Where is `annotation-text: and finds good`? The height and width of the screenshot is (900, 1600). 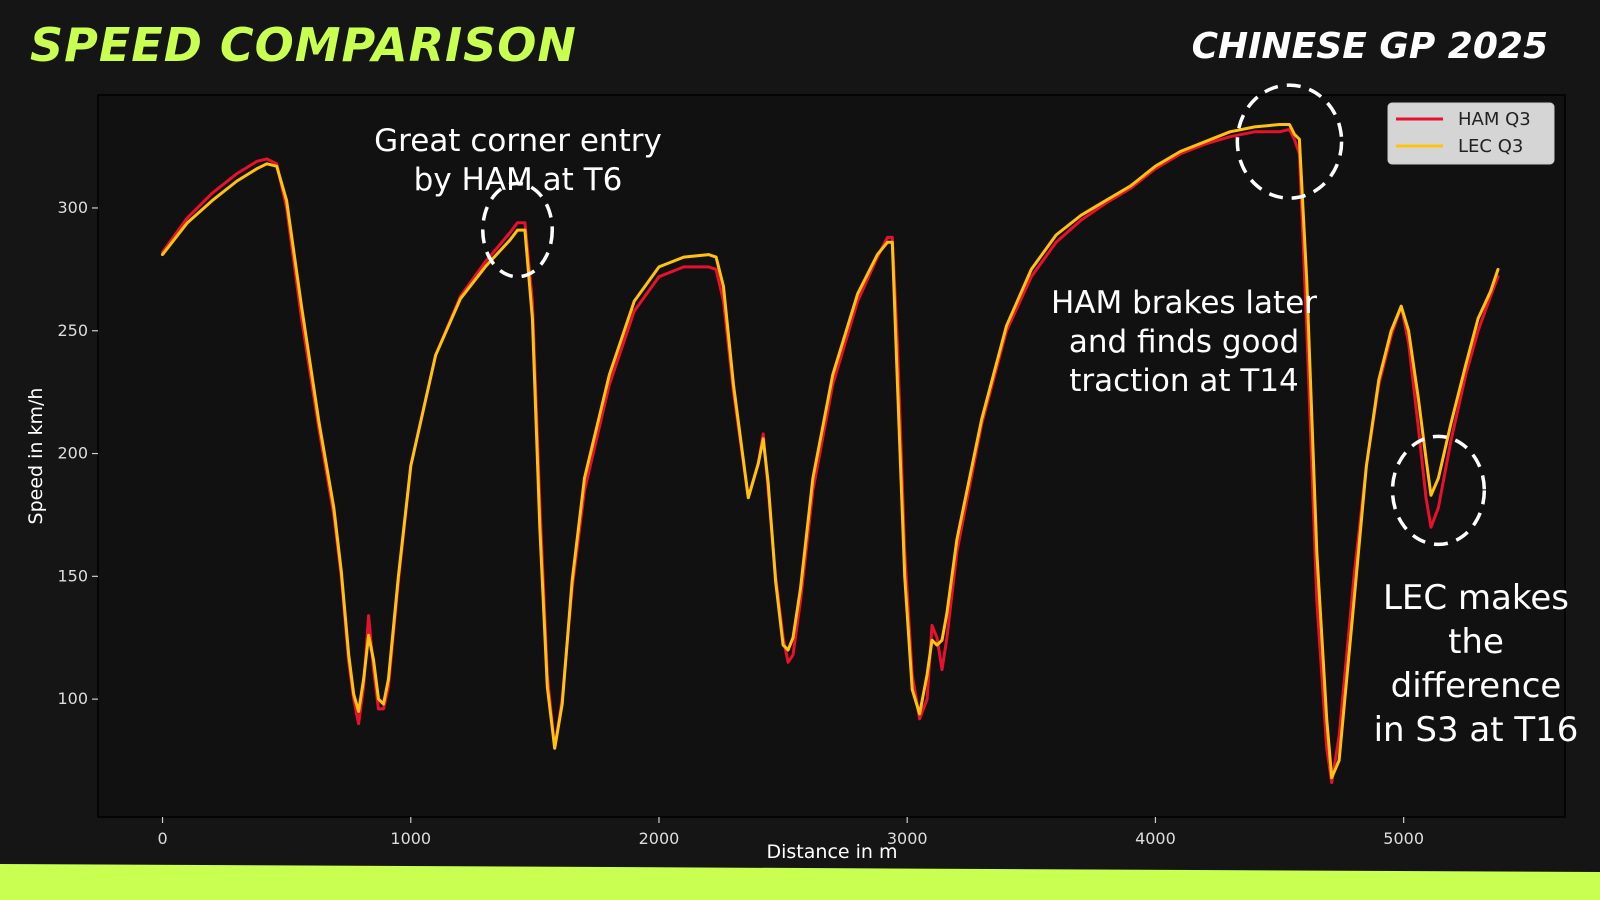
annotation-text: and finds good is located at coordinates (1184, 342).